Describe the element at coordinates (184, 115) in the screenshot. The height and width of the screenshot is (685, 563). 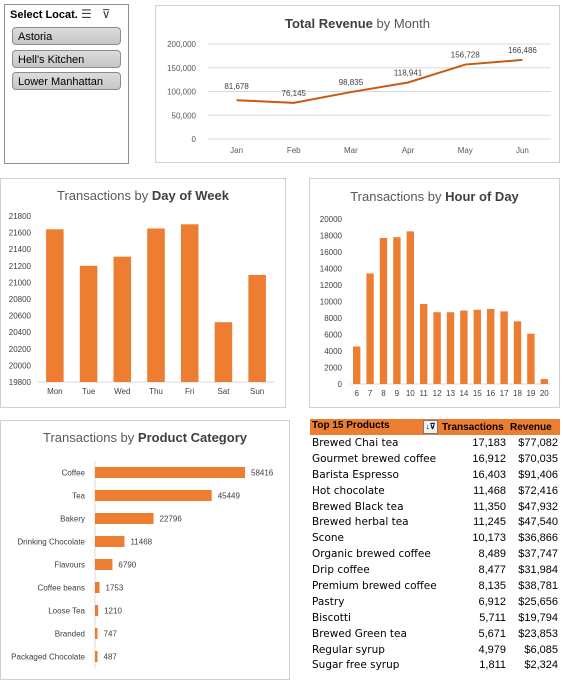
I see `y-tick-label: 50,000` at that location.